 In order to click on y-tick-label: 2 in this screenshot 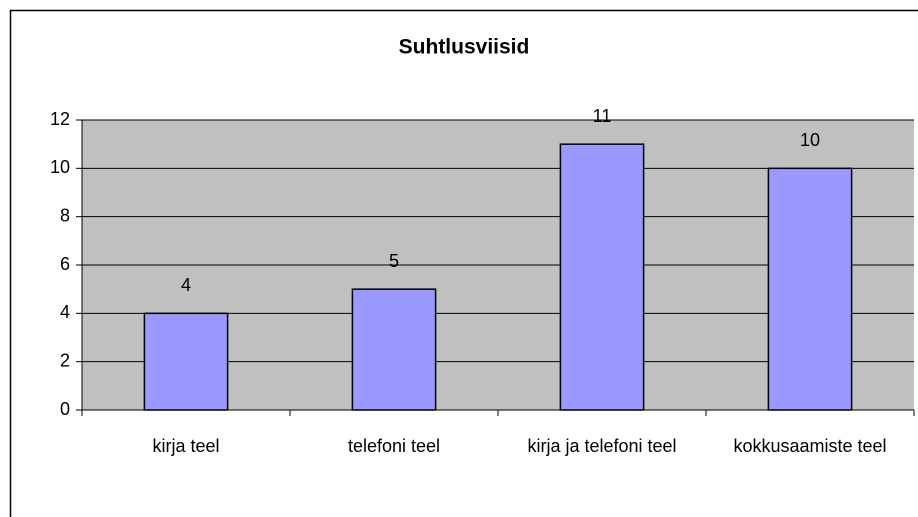, I will do `click(65, 360)`.